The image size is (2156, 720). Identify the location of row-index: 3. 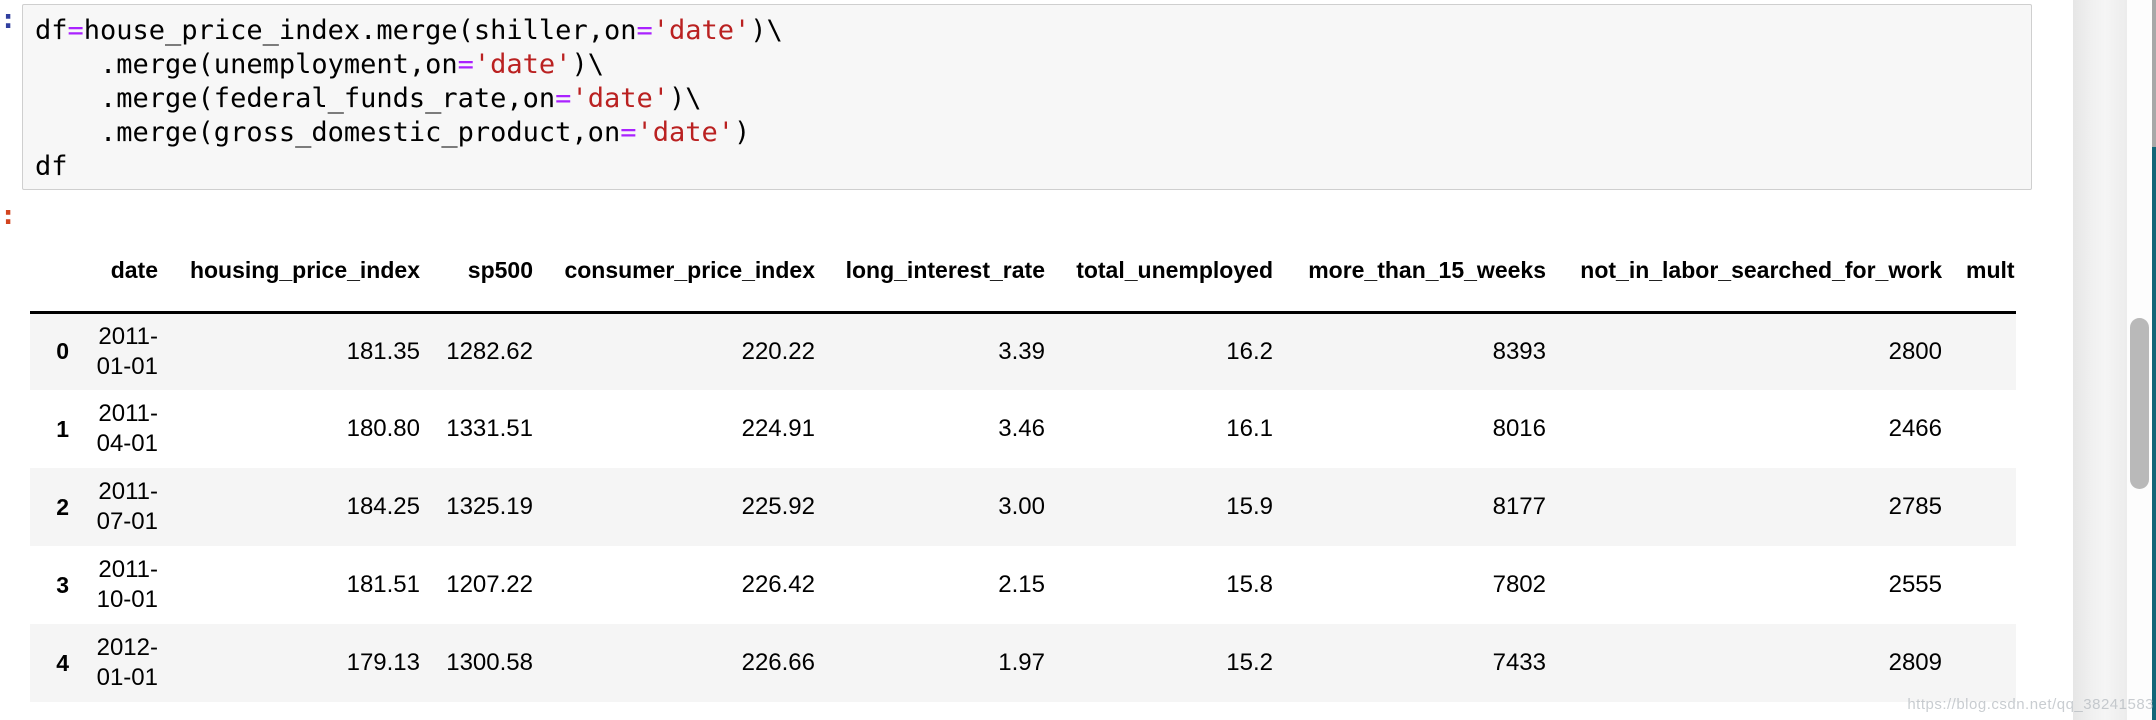
(62, 584).